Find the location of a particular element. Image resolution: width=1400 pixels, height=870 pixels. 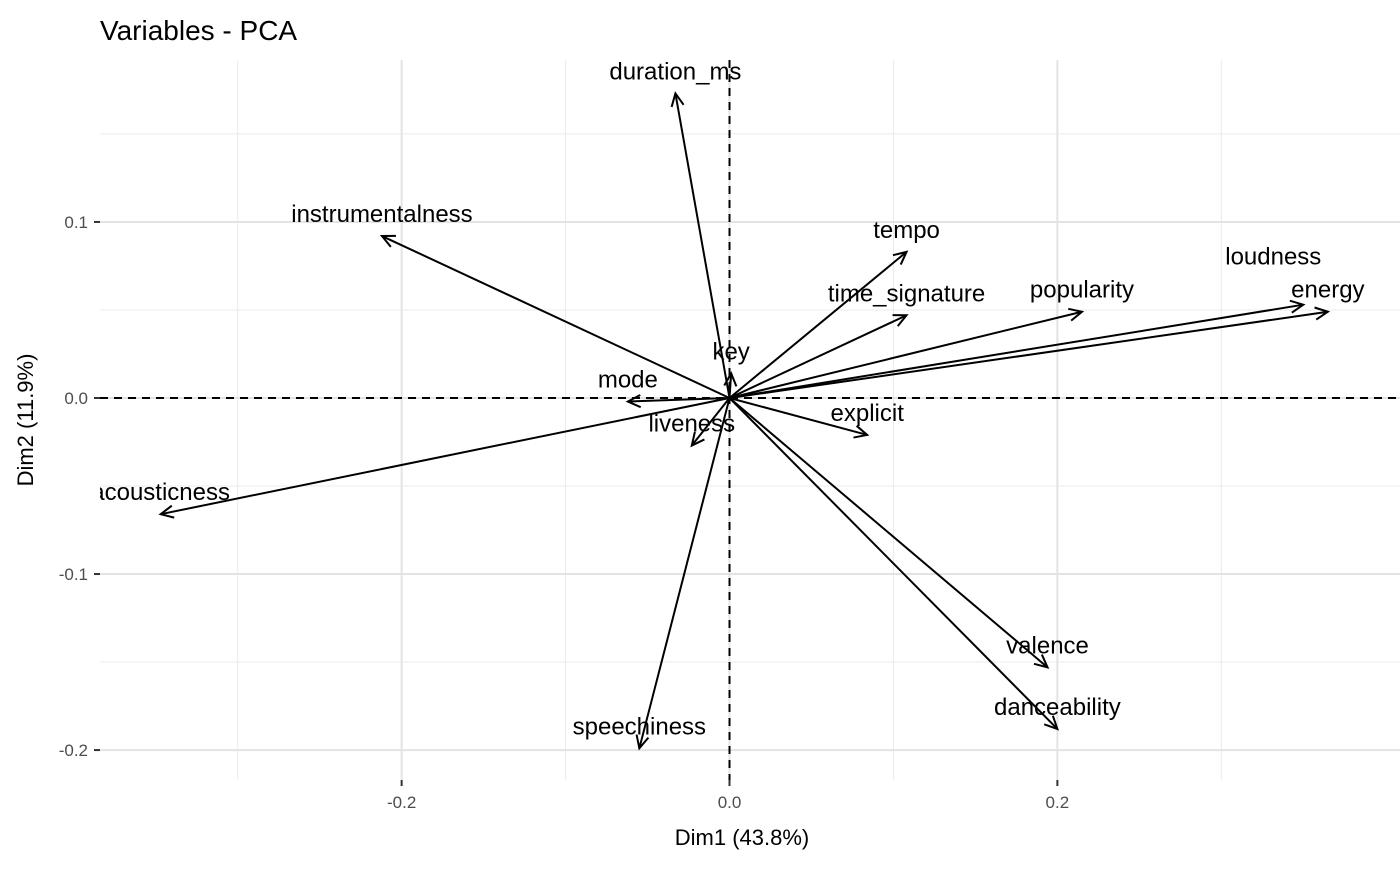

chart-title: Variables - PCA is located at coordinates (198, 30).